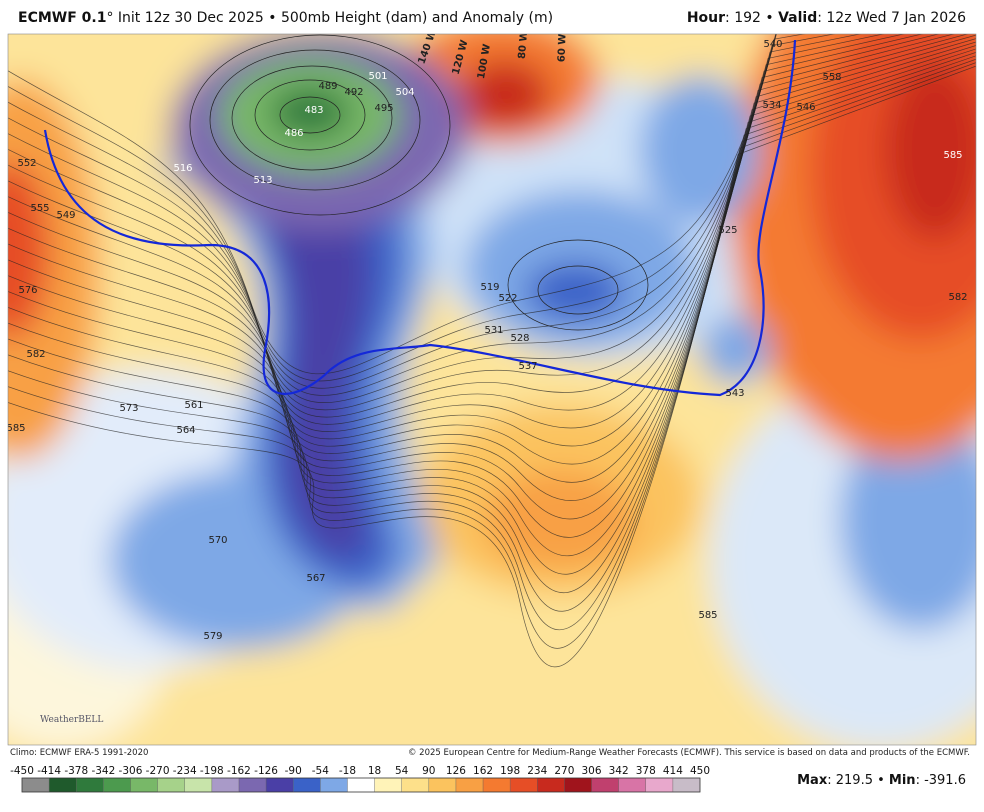  What do you see at coordinates (510, 771) in the screenshot?
I see `colorbar-label: 198` at bounding box center [510, 771].